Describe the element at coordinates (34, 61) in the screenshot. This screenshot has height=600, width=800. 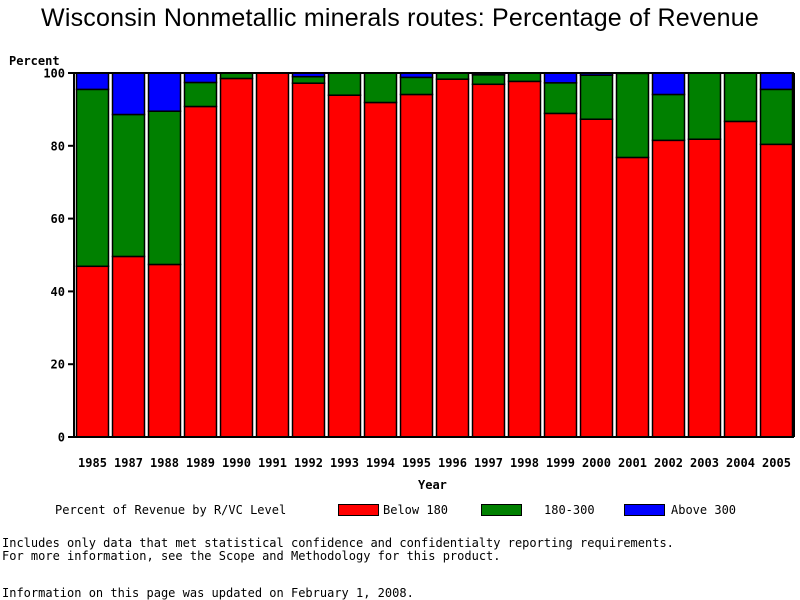
I see `y-axis-label: Percent` at that location.